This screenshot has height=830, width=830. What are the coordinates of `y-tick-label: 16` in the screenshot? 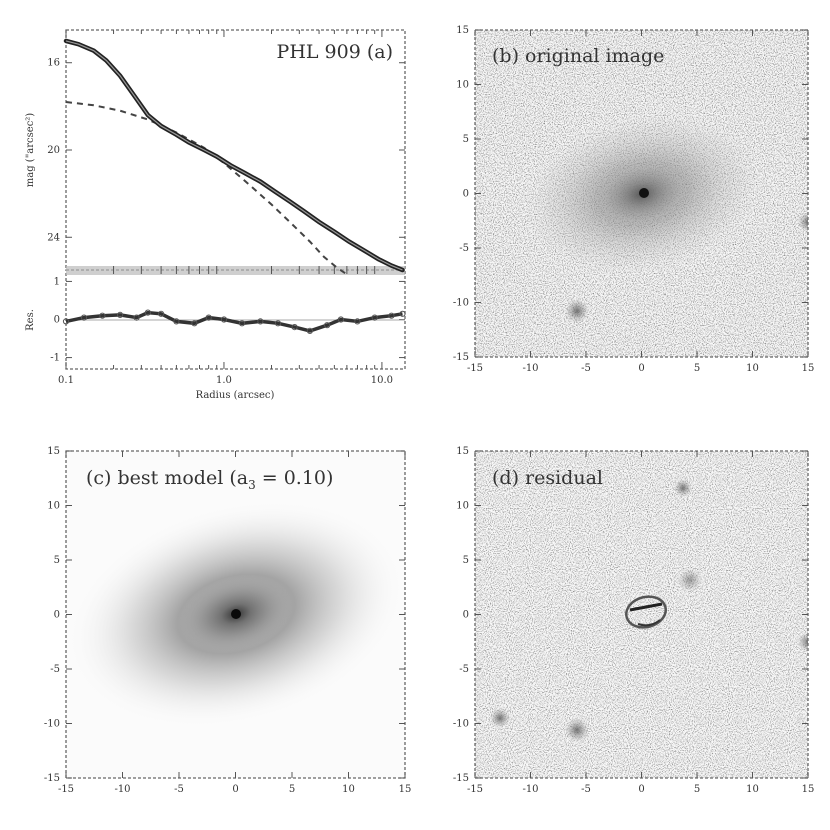 It's located at (53, 63).